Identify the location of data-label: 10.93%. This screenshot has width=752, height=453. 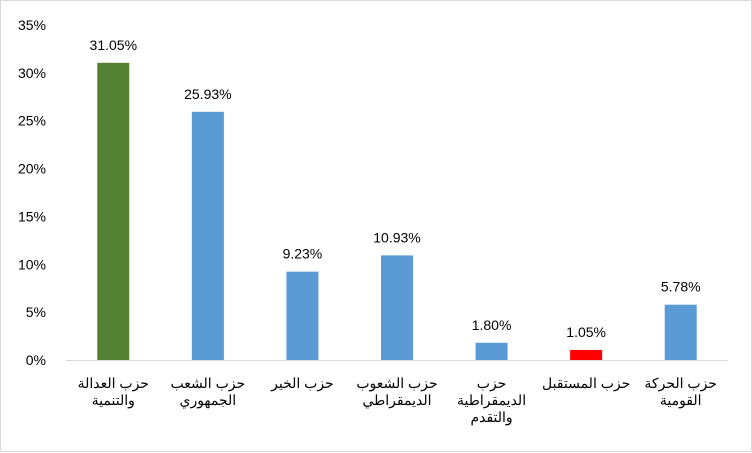
(396, 237).